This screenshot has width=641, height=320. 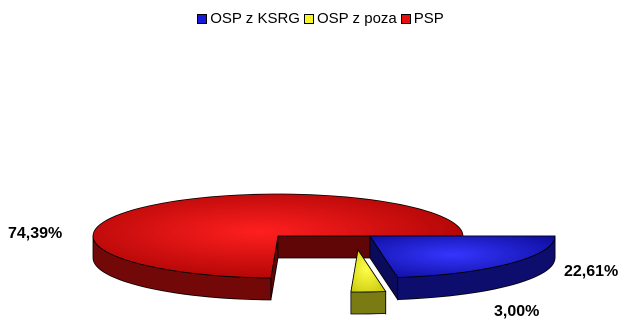 What do you see at coordinates (368, 270) in the screenshot?
I see `pie-slice-osp-poza` at bounding box center [368, 270].